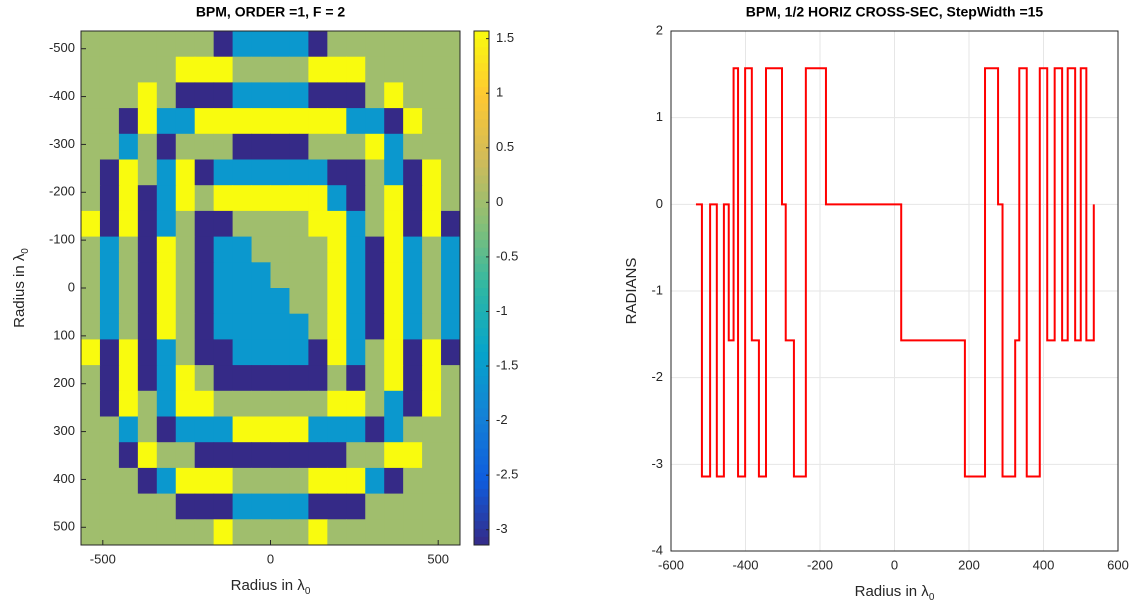  Describe the element at coordinates (64, 334) in the screenshot. I see `y-tick-label: 100` at that location.